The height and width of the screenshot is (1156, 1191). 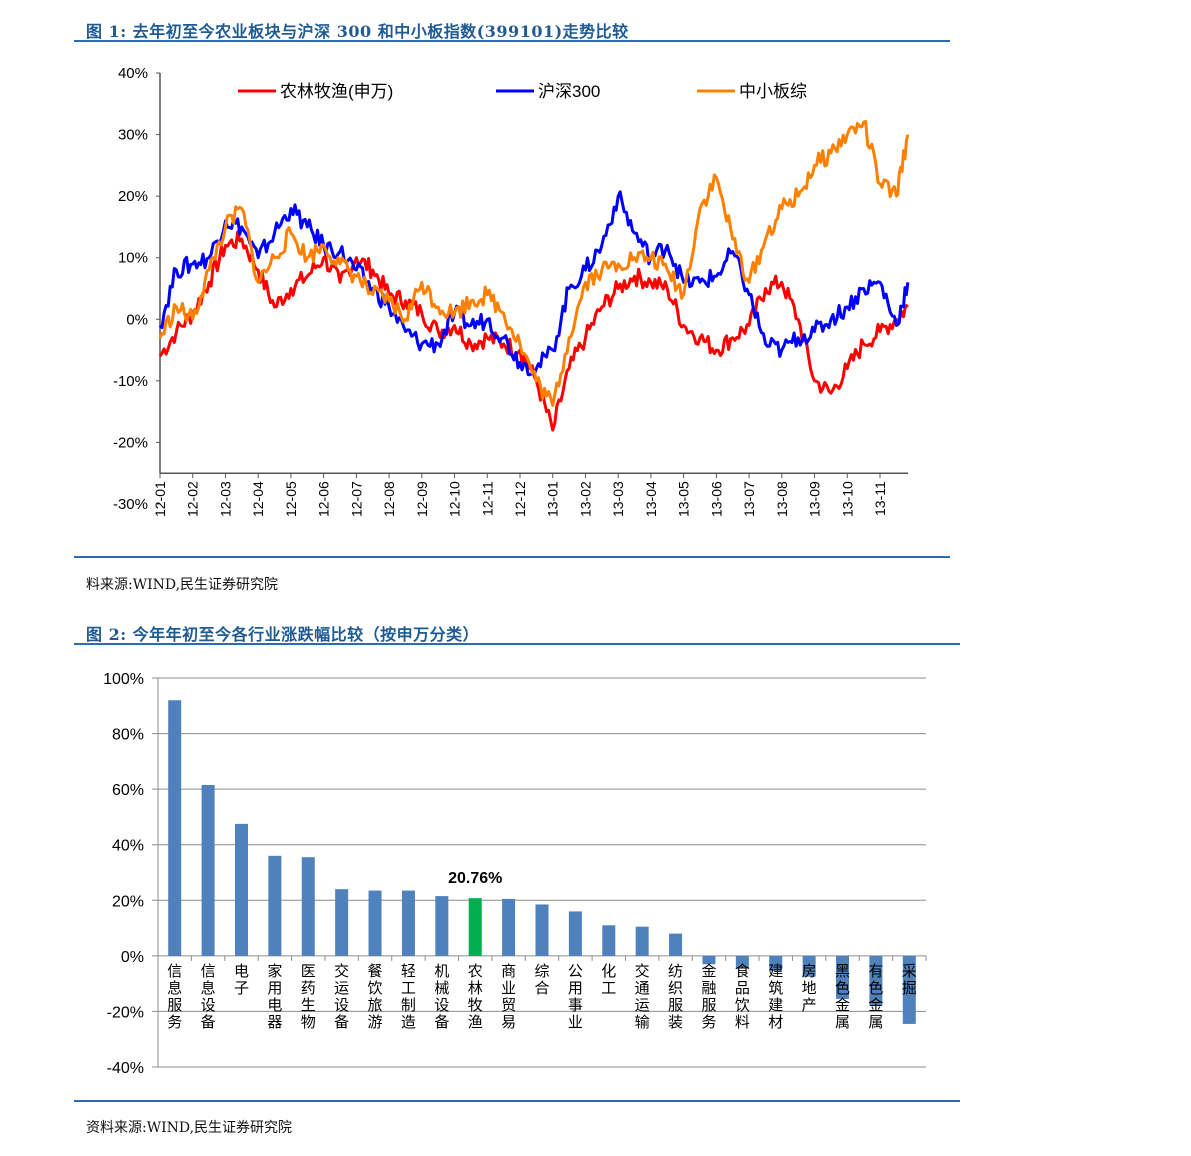 I want to click on x-tick-label-char: 有, so click(x=875, y=971).